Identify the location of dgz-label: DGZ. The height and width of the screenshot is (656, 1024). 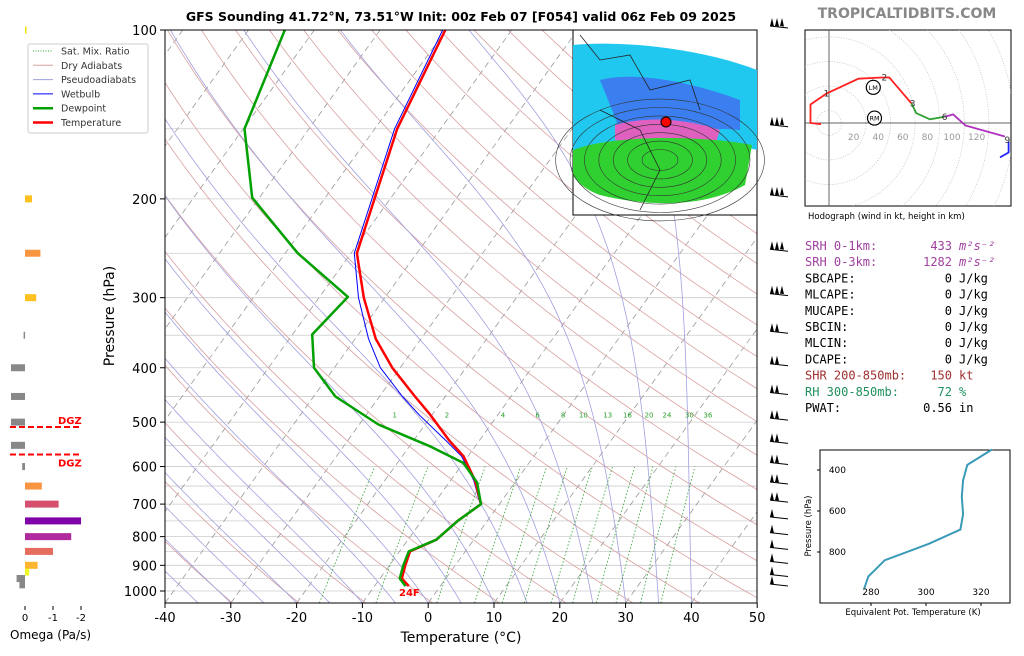
(70, 463).